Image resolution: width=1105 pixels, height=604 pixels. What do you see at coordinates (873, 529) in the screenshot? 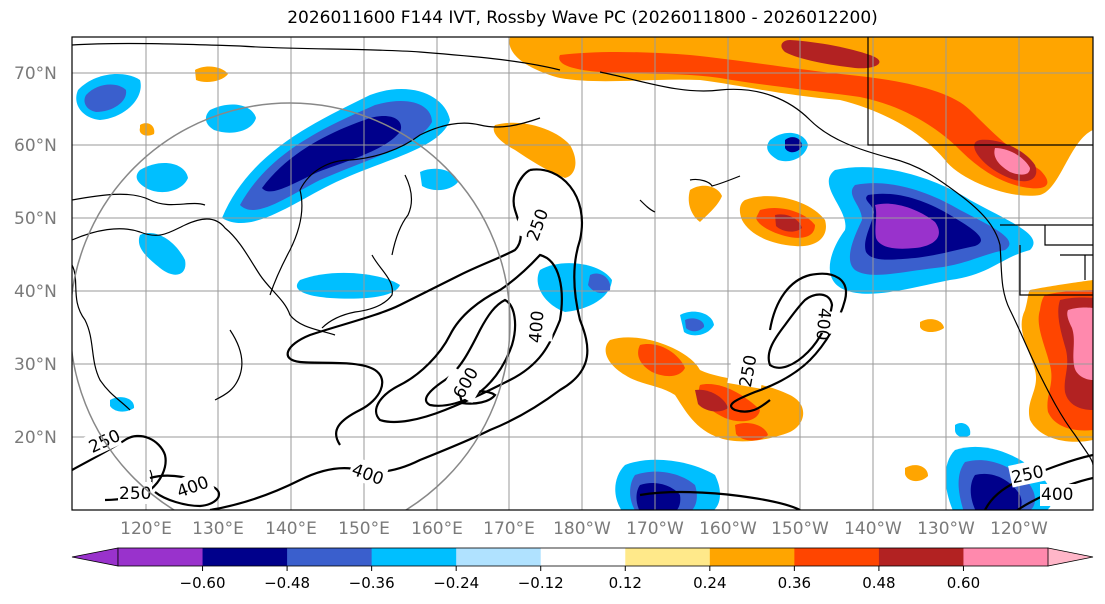
I see `lon-label-140w: 140°W` at bounding box center [873, 529].